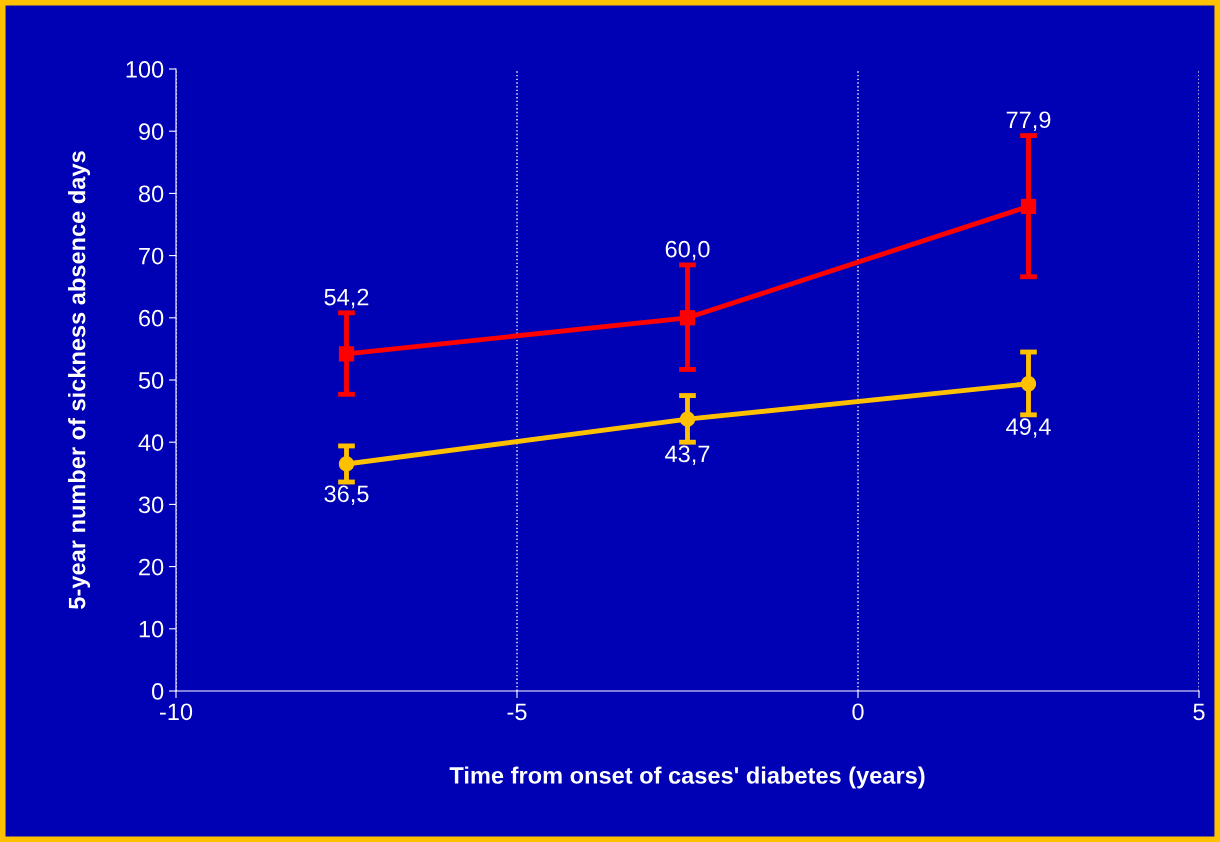 The image size is (1220, 842). What do you see at coordinates (157, 691) in the screenshot?
I see `y-tick-label: 0` at bounding box center [157, 691].